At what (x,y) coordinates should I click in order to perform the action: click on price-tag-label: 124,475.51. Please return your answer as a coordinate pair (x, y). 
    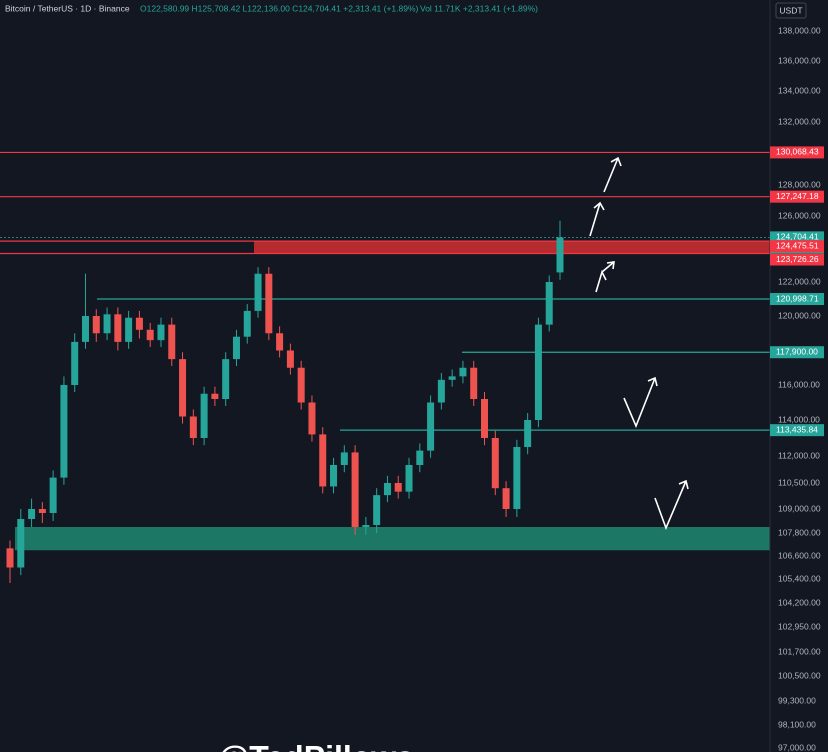
    Looking at the image, I should click on (797, 245).